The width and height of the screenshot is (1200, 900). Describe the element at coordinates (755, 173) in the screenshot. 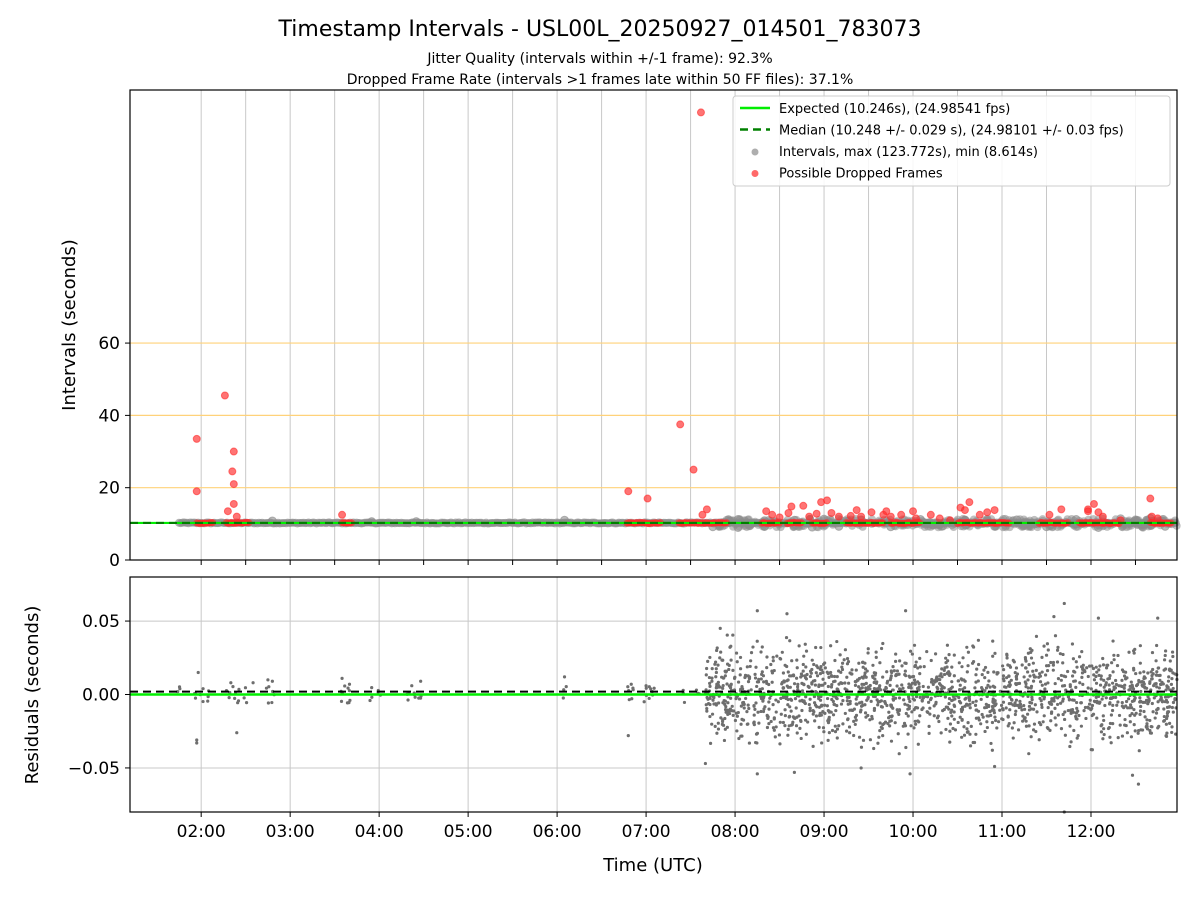

I see `legend-swatch-dot` at that location.